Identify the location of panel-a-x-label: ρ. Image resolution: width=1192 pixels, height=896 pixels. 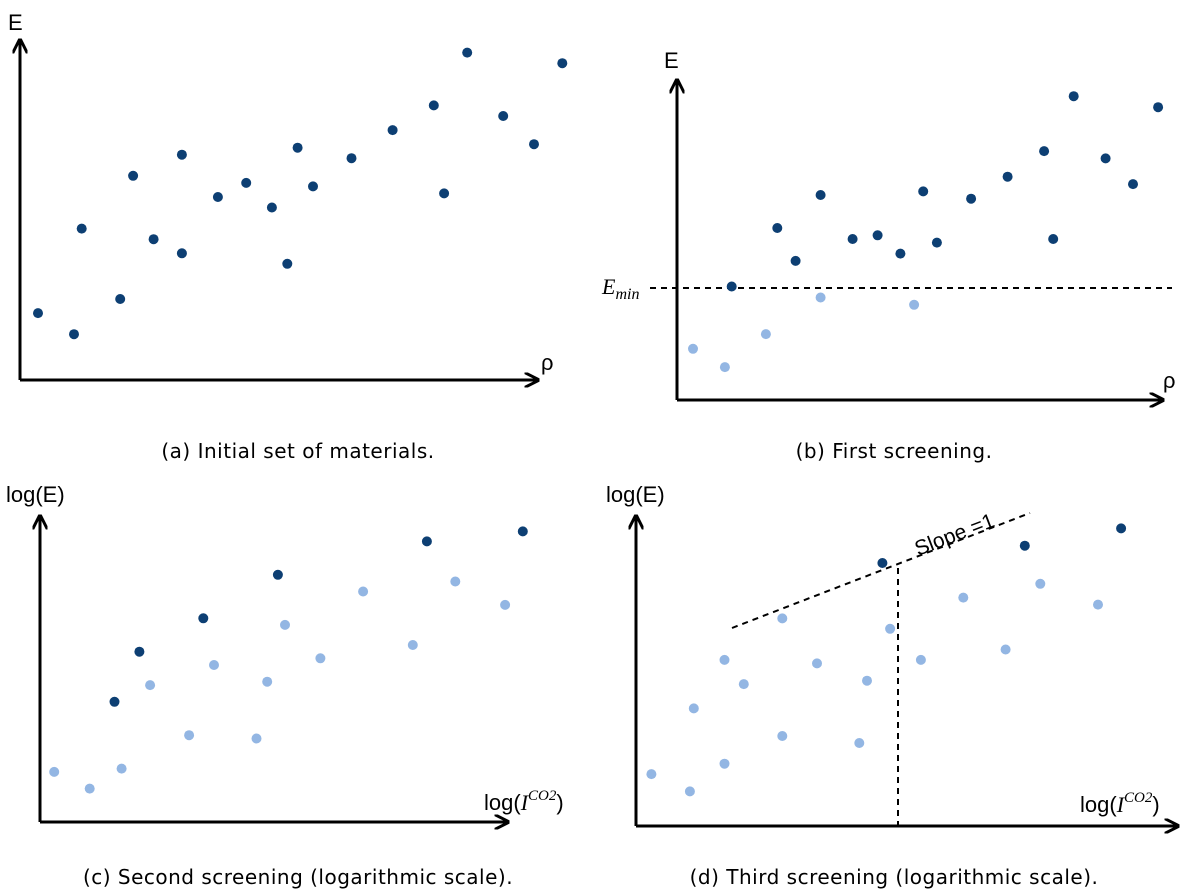
(547, 362).